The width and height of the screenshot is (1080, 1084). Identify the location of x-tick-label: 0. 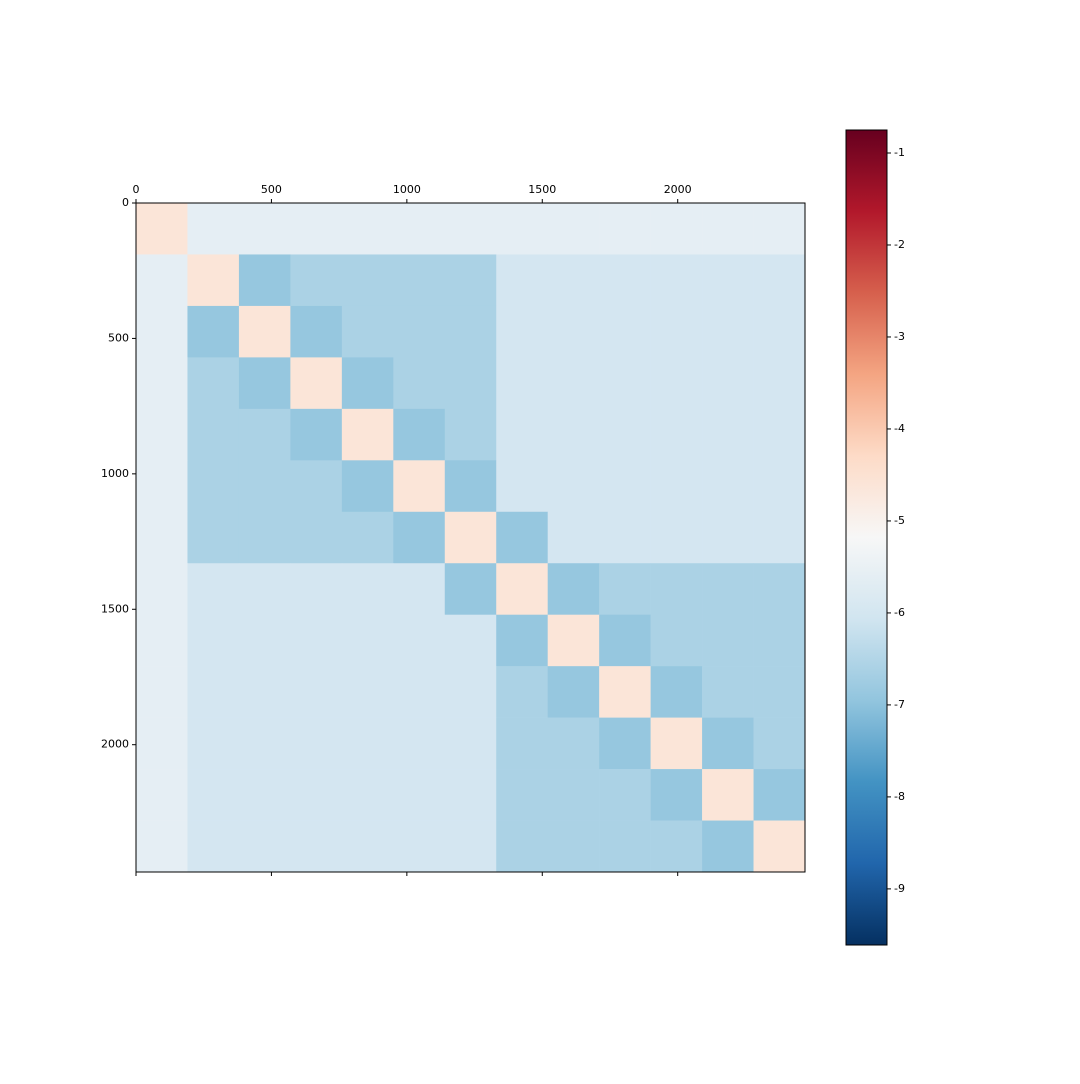
(136, 189).